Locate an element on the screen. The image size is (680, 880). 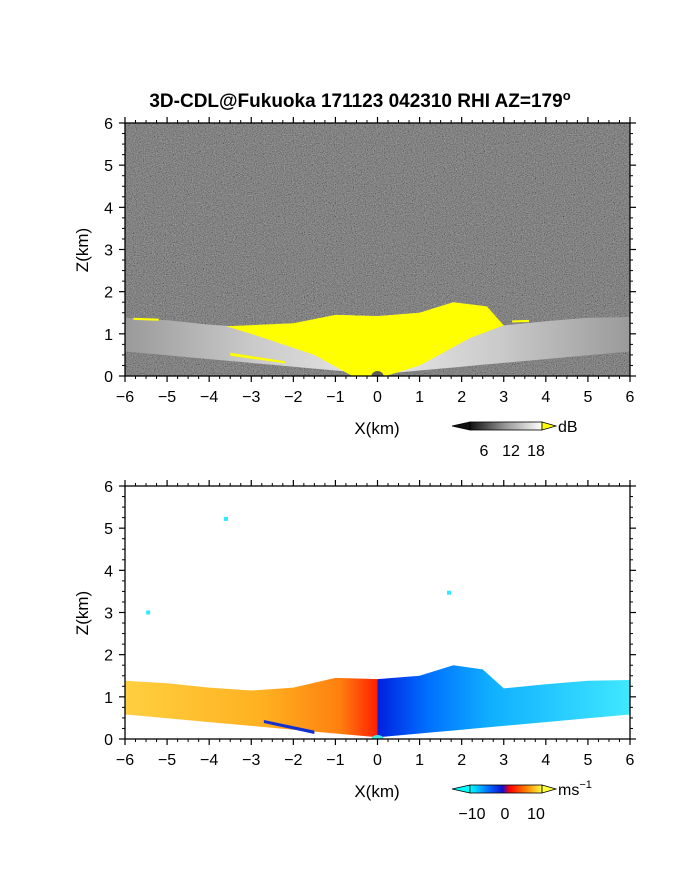
isolated-pixels is located at coordinates (299, 565).